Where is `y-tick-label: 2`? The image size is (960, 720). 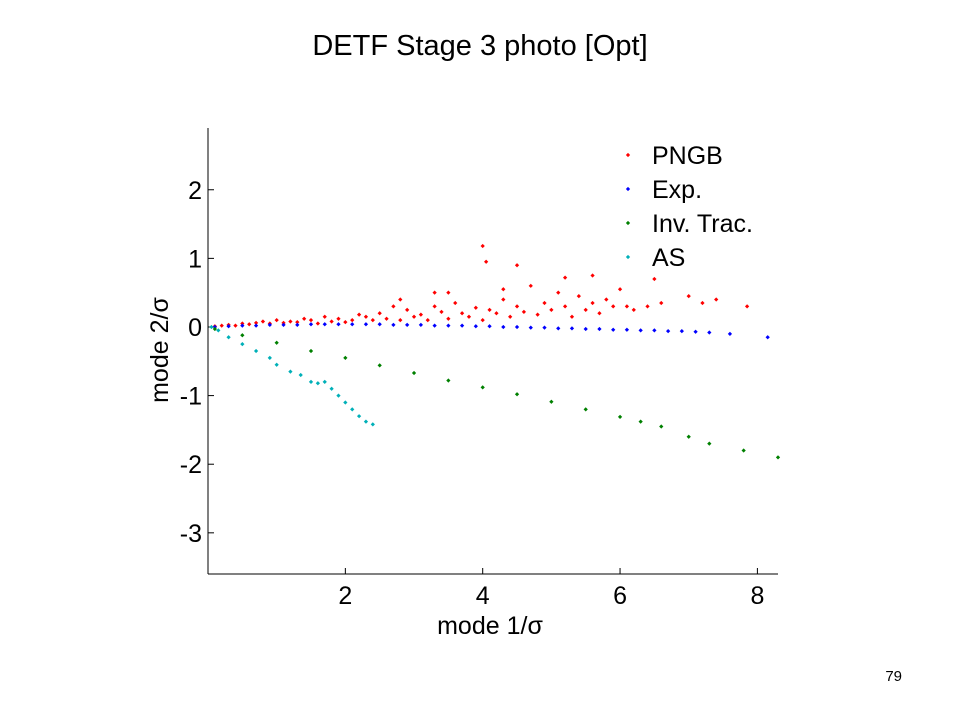
y-tick-label: 2 is located at coordinates (195, 191).